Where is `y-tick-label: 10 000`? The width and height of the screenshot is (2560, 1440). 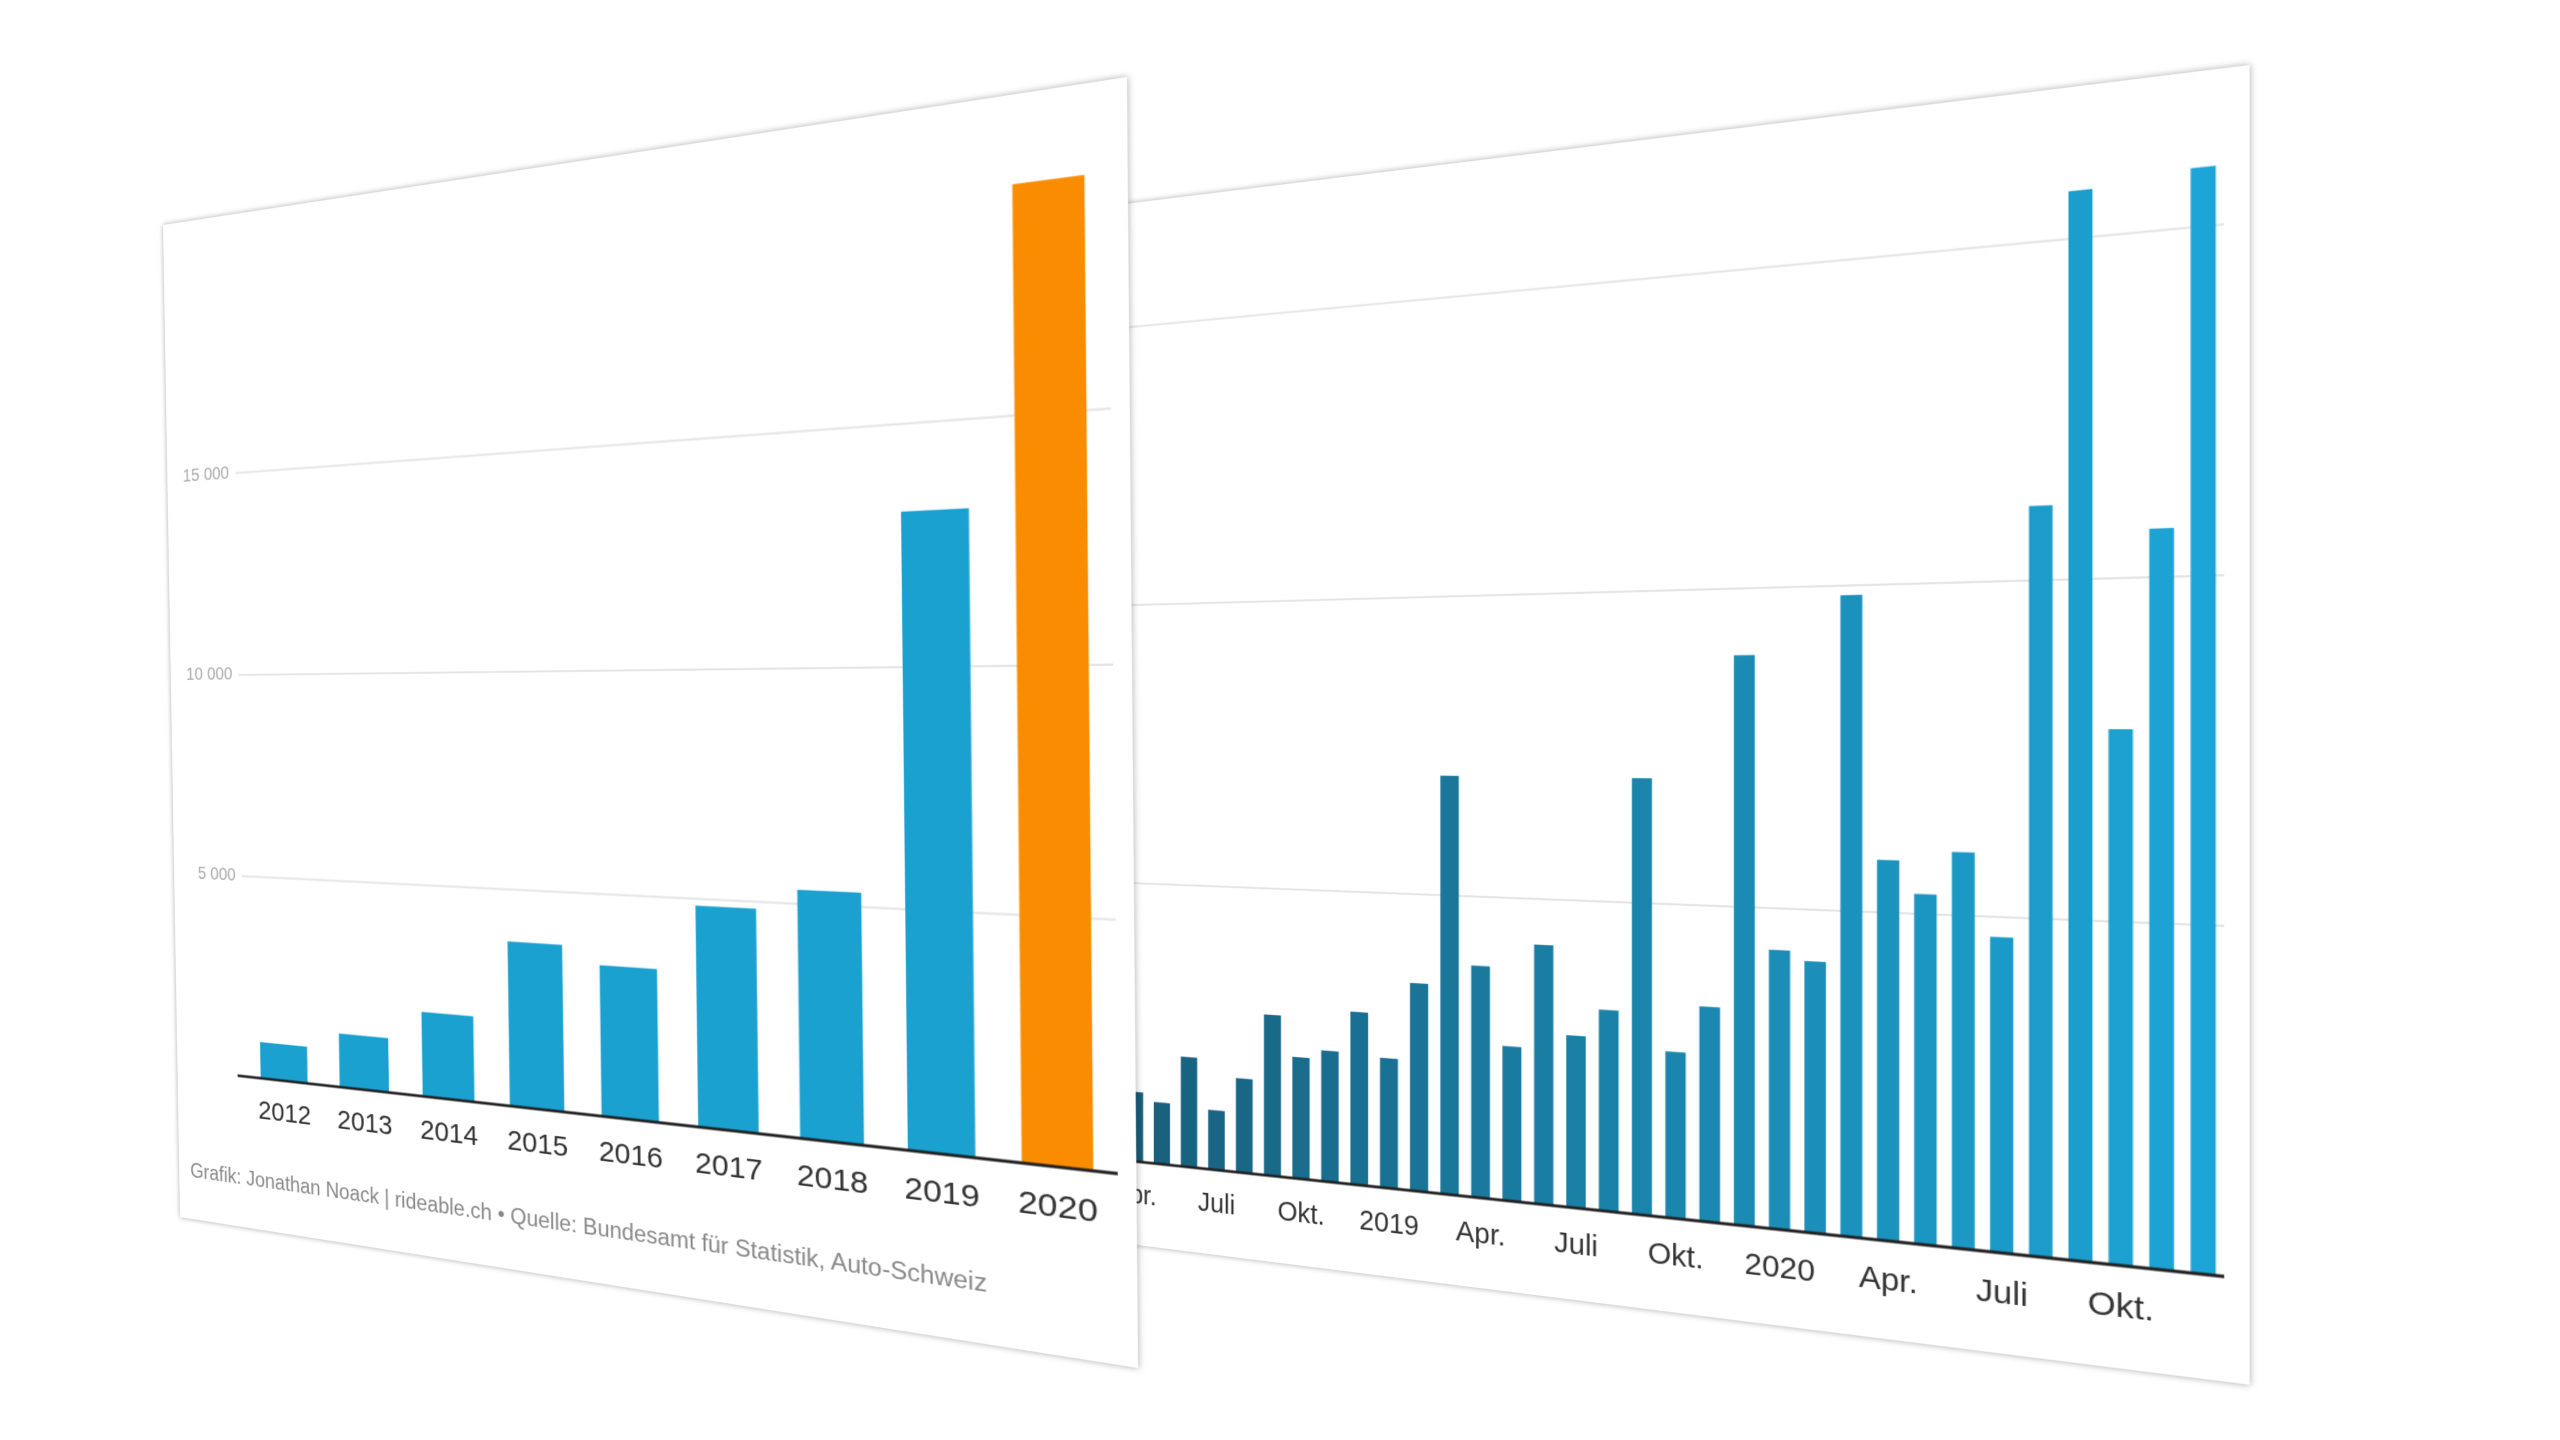 y-tick-label: 10 000 is located at coordinates (209, 674).